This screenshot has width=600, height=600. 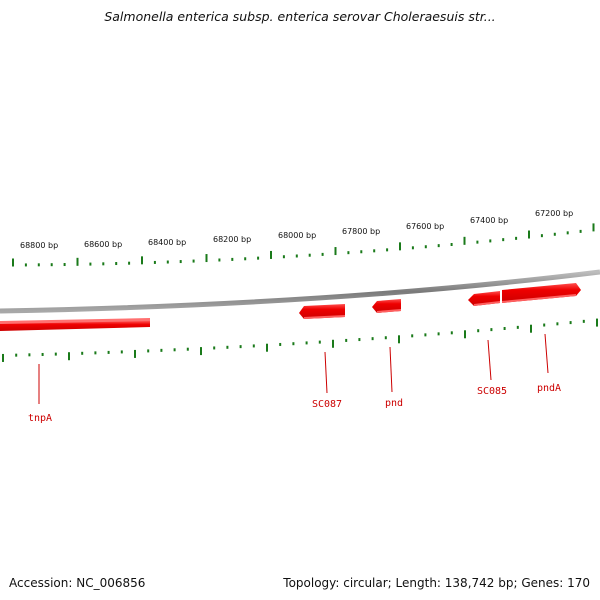 What do you see at coordinates (294, 403) in the screenshot?
I see `gene-labels: tnpA SC087 pnd SC085 pndA` at bounding box center [294, 403].